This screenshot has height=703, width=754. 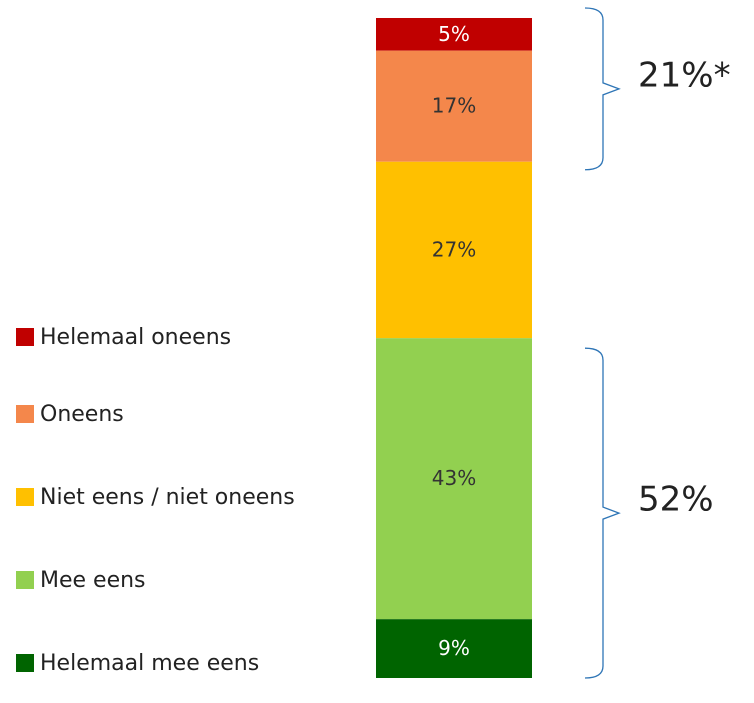 I want to click on legend-item: Helemaal mee eens, so click(x=137, y=663).